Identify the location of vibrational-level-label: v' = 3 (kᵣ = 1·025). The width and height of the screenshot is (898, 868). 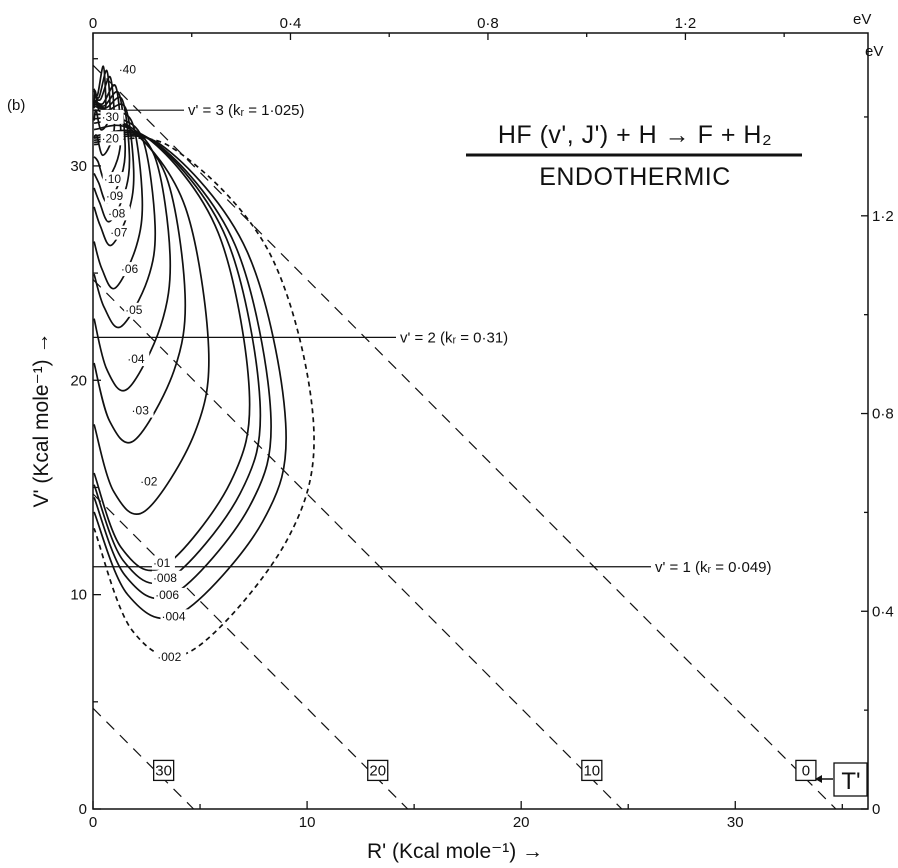
(246, 110).